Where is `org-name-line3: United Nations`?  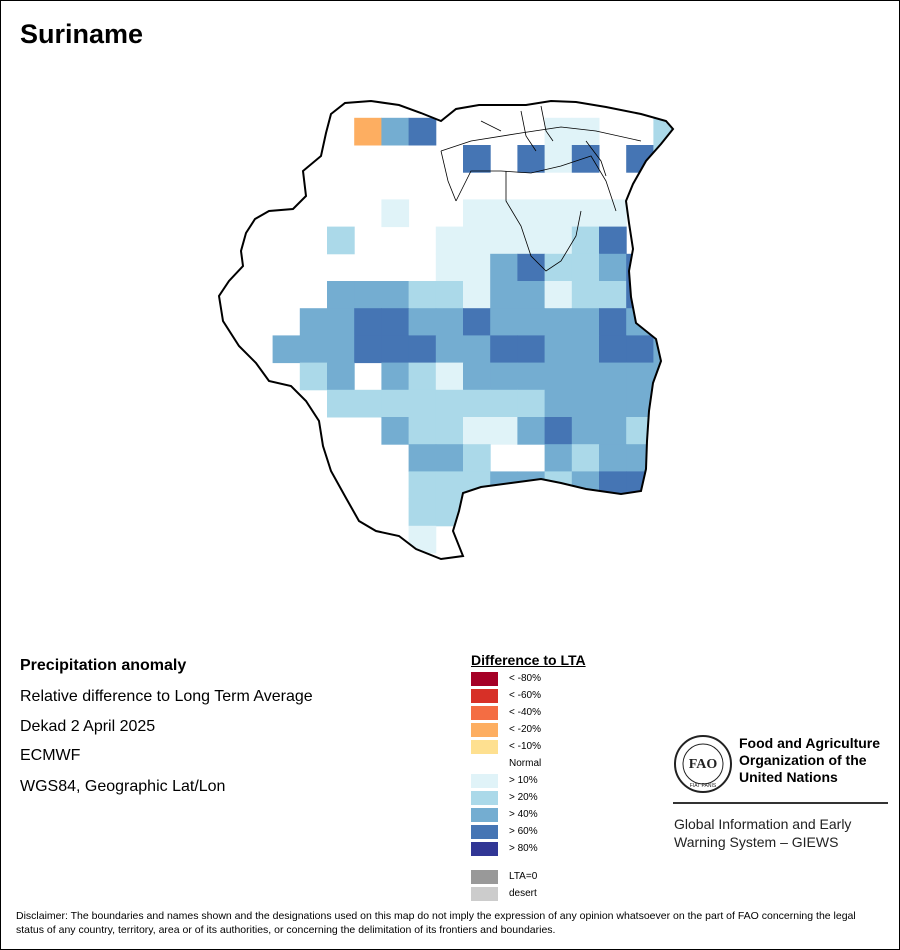
org-name-line3: United Nations is located at coordinates (788, 777).